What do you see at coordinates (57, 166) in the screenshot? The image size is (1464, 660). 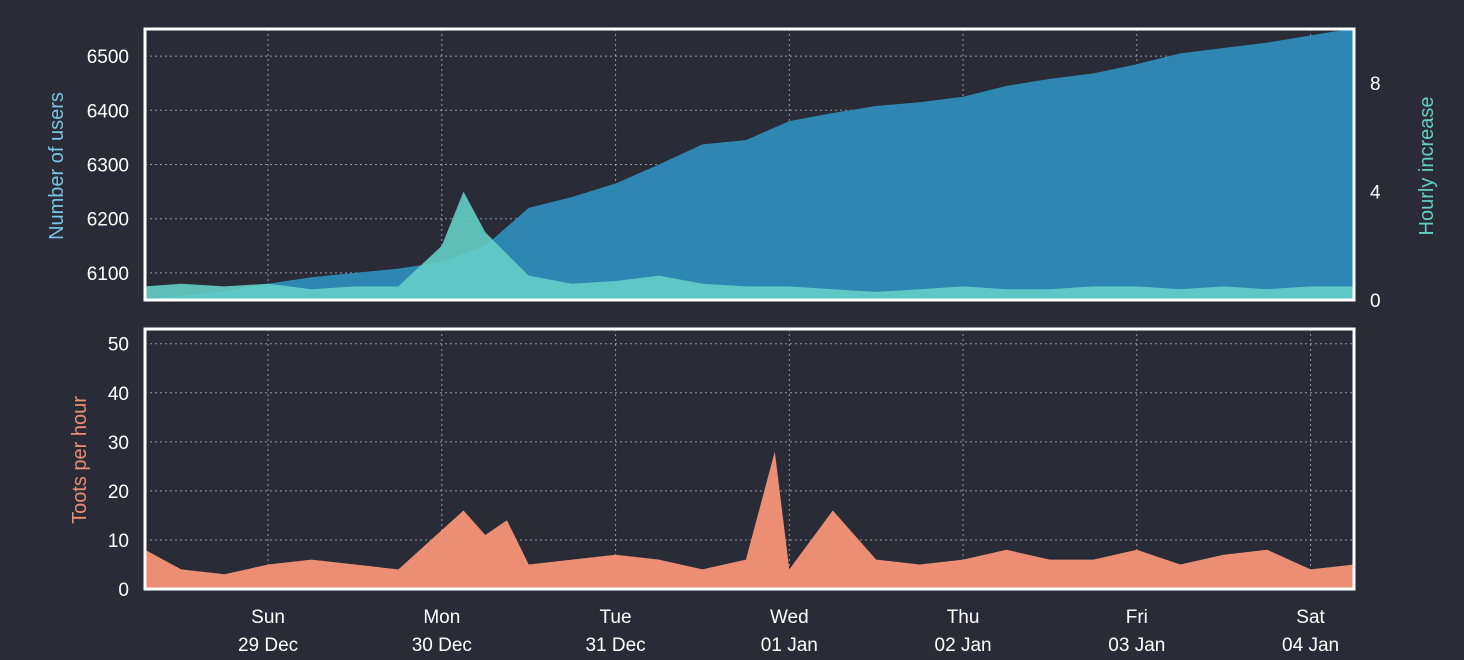 I see `users-axis-label: Number of users` at bounding box center [57, 166].